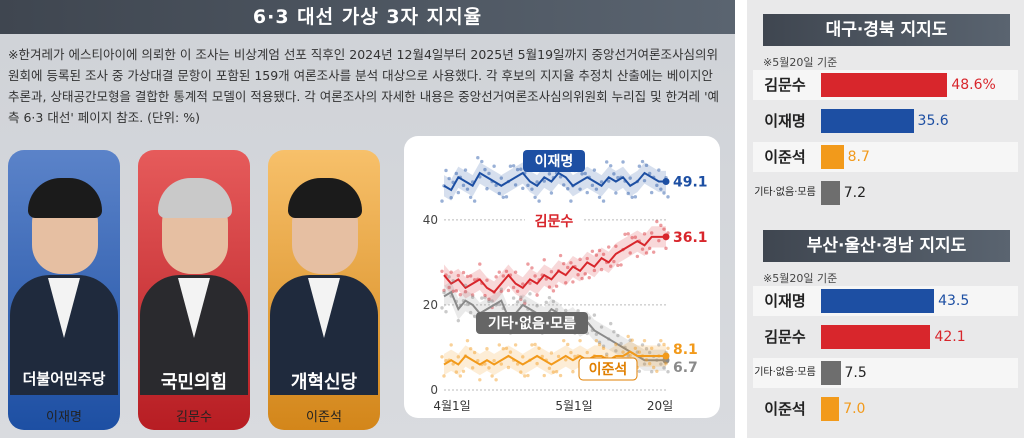  Describe the element at coordinates (65, 198) in the screenshot. I see `candidate-hair` at that location.